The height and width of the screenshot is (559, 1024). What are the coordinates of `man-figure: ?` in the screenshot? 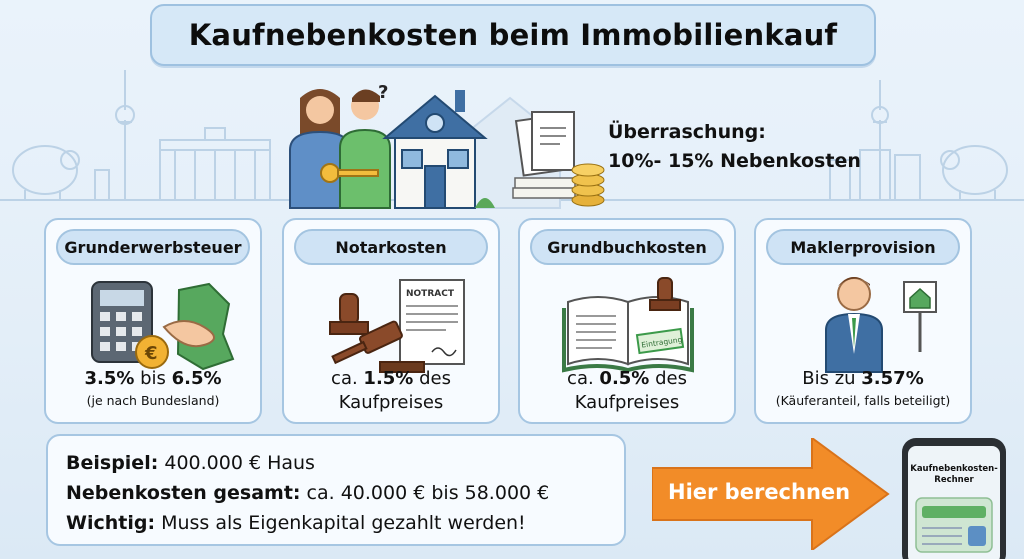 It's located at (365, 145).